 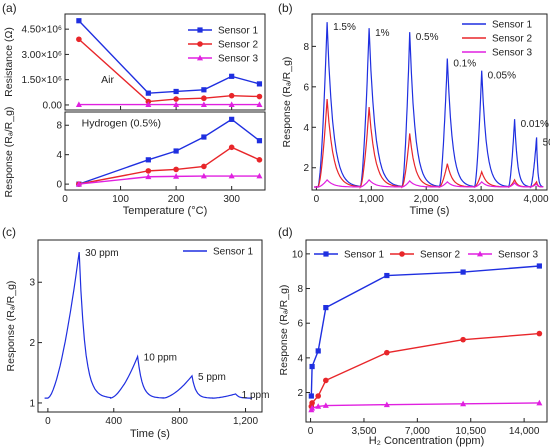 What do you see at coordinates (546, 142) in the screenshot?
I see `b-peak-label: 50 ppm` at bounding box center [546, 142].